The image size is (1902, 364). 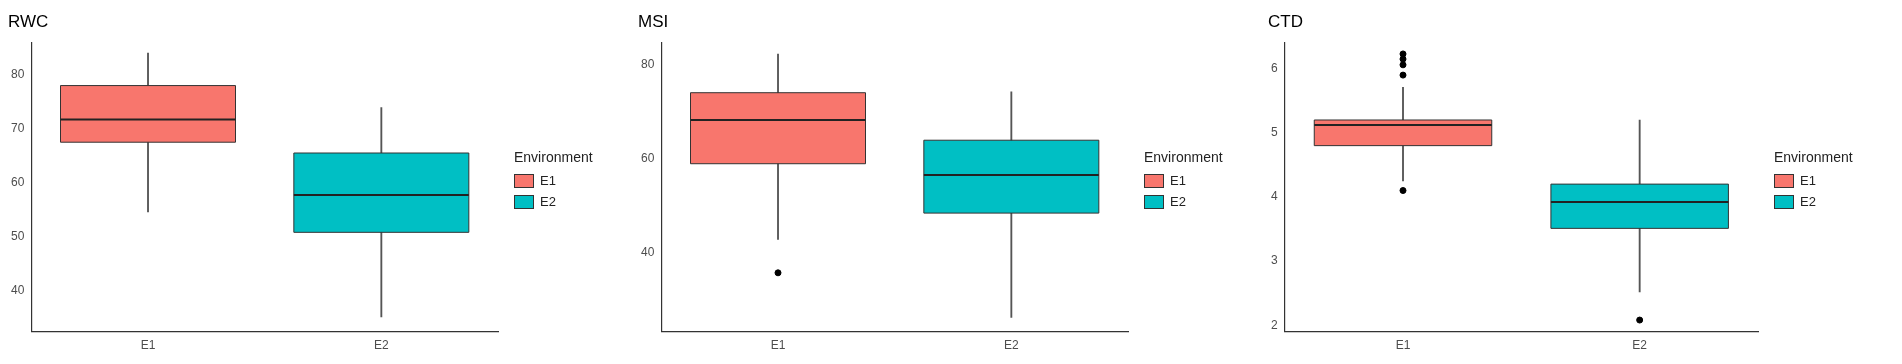 What do you see at coordinates (17, 235) in the screenshot?
I see `y-tick-label: 50` at bounding box center [17, 235].